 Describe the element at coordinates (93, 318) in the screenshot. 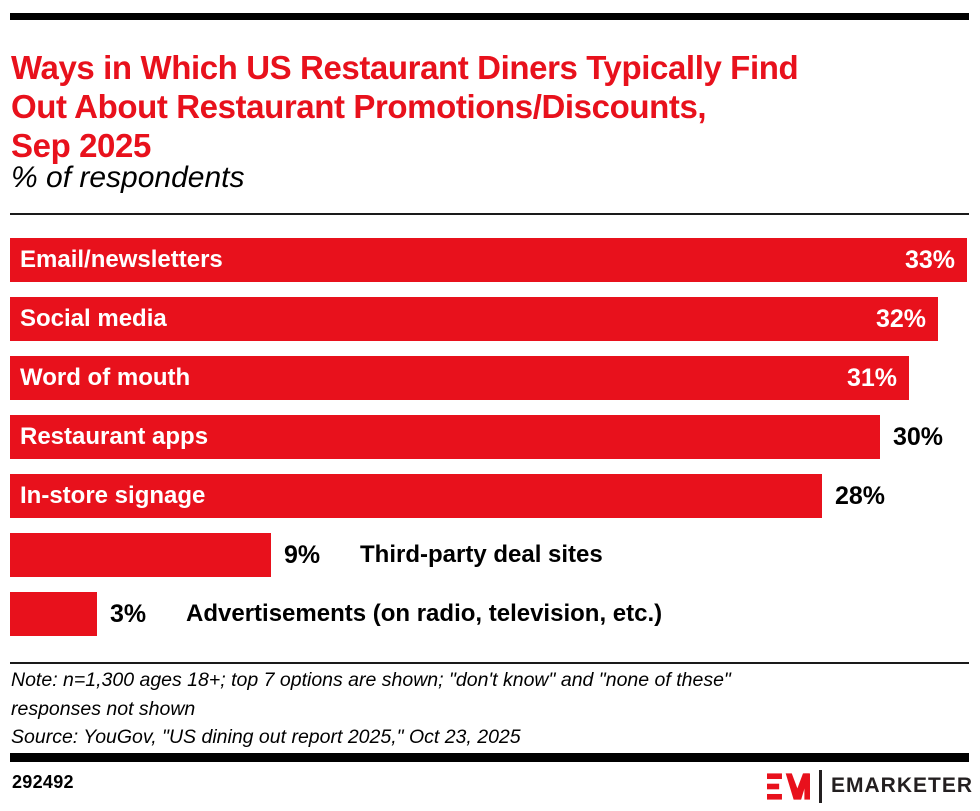

I see `bar-category-label: Social media` at that location.